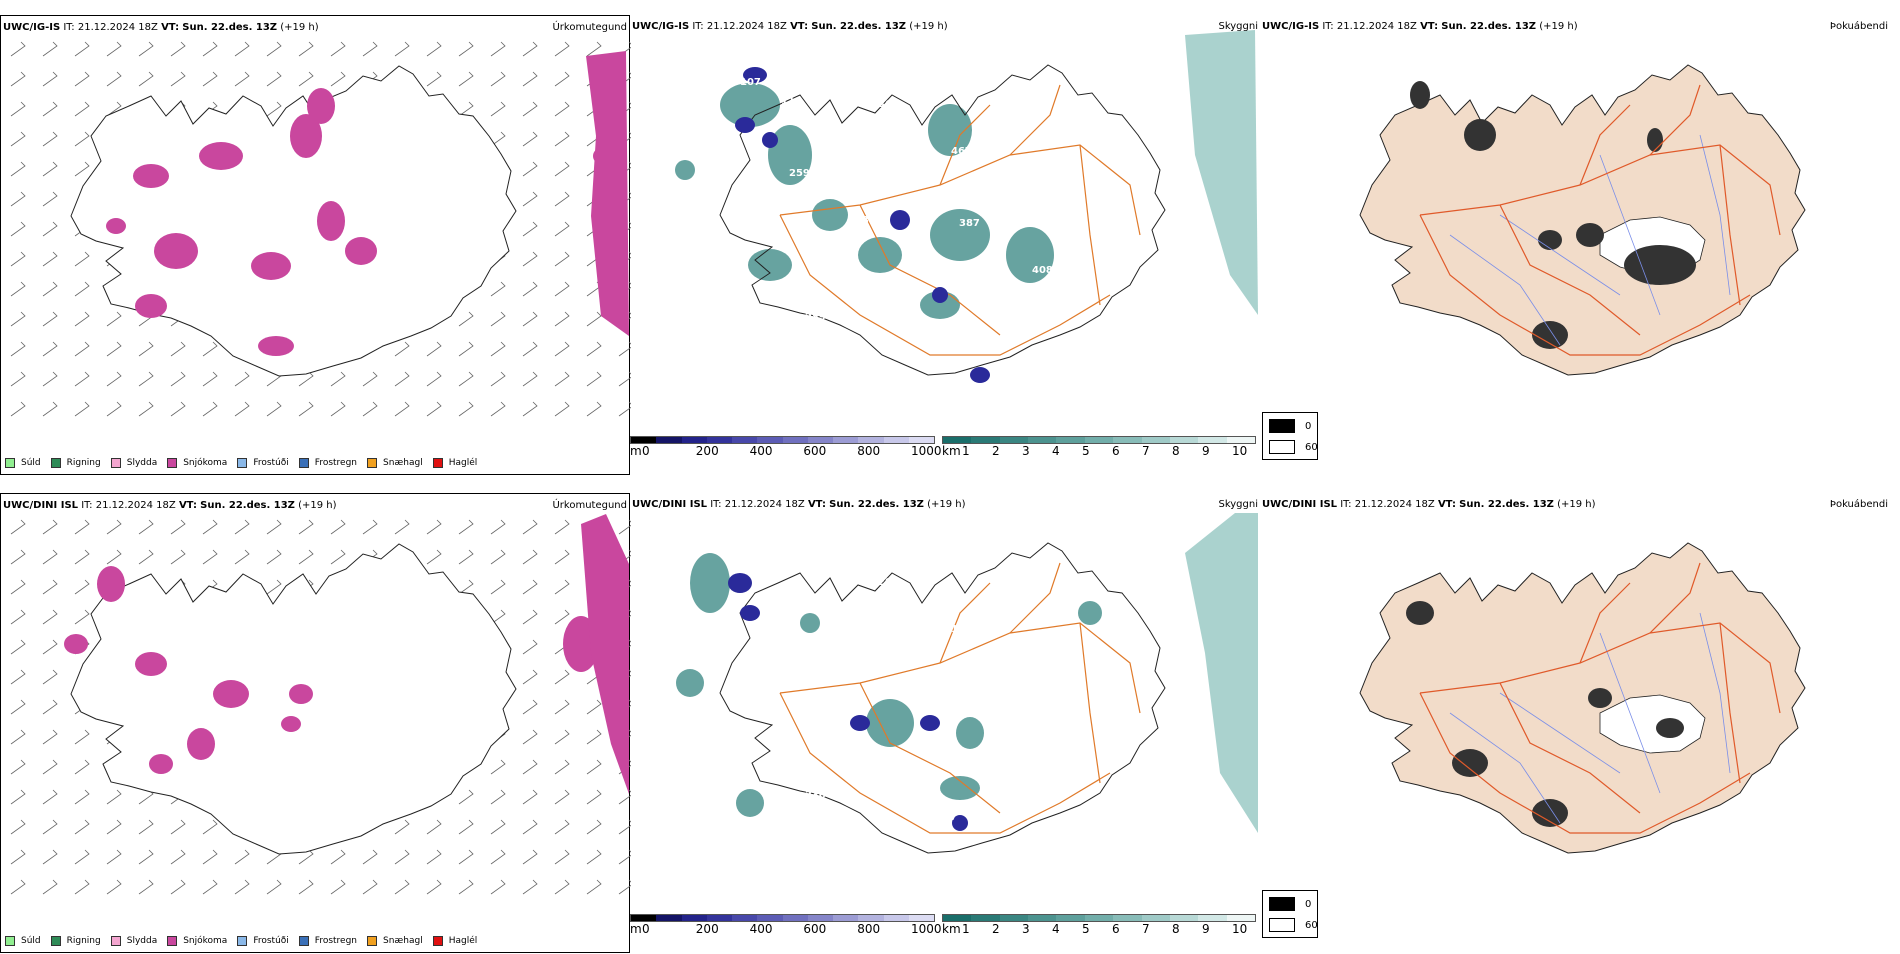 This screenshot has height=954, width=1900. What do you see at coordinates (336, 941) in the screenshot?
I see `legend-label: Frostregn` at bounding box center [336, 941].